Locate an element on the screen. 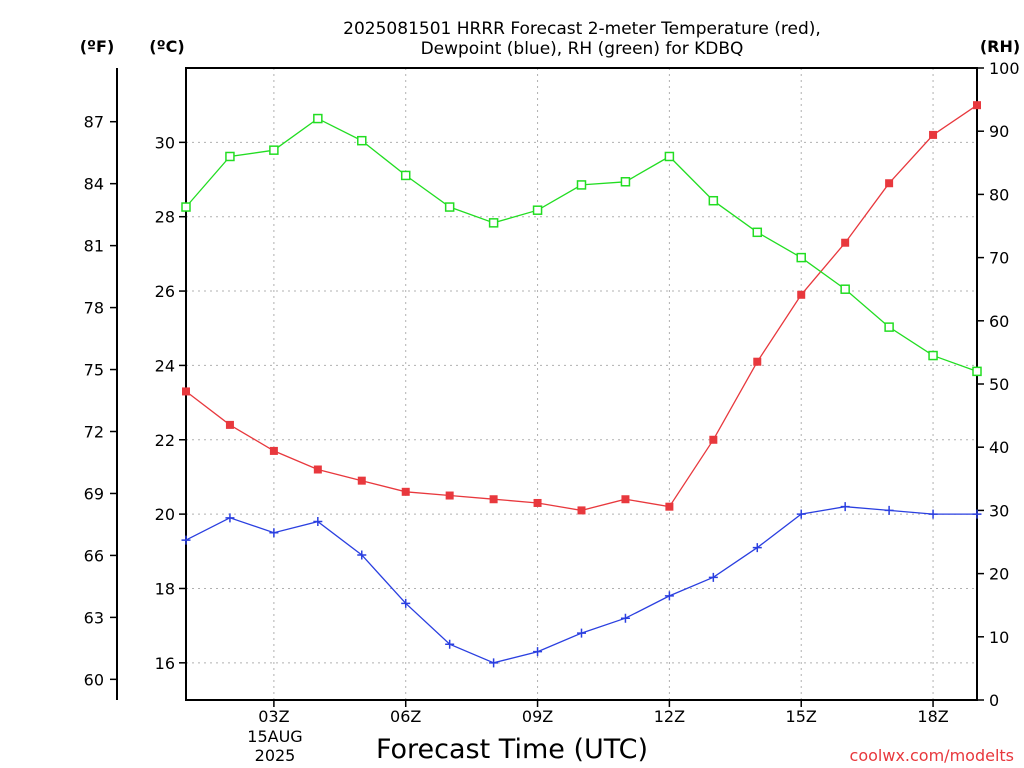  x-tick-label: 12Z is located at coordinates (669, 716).